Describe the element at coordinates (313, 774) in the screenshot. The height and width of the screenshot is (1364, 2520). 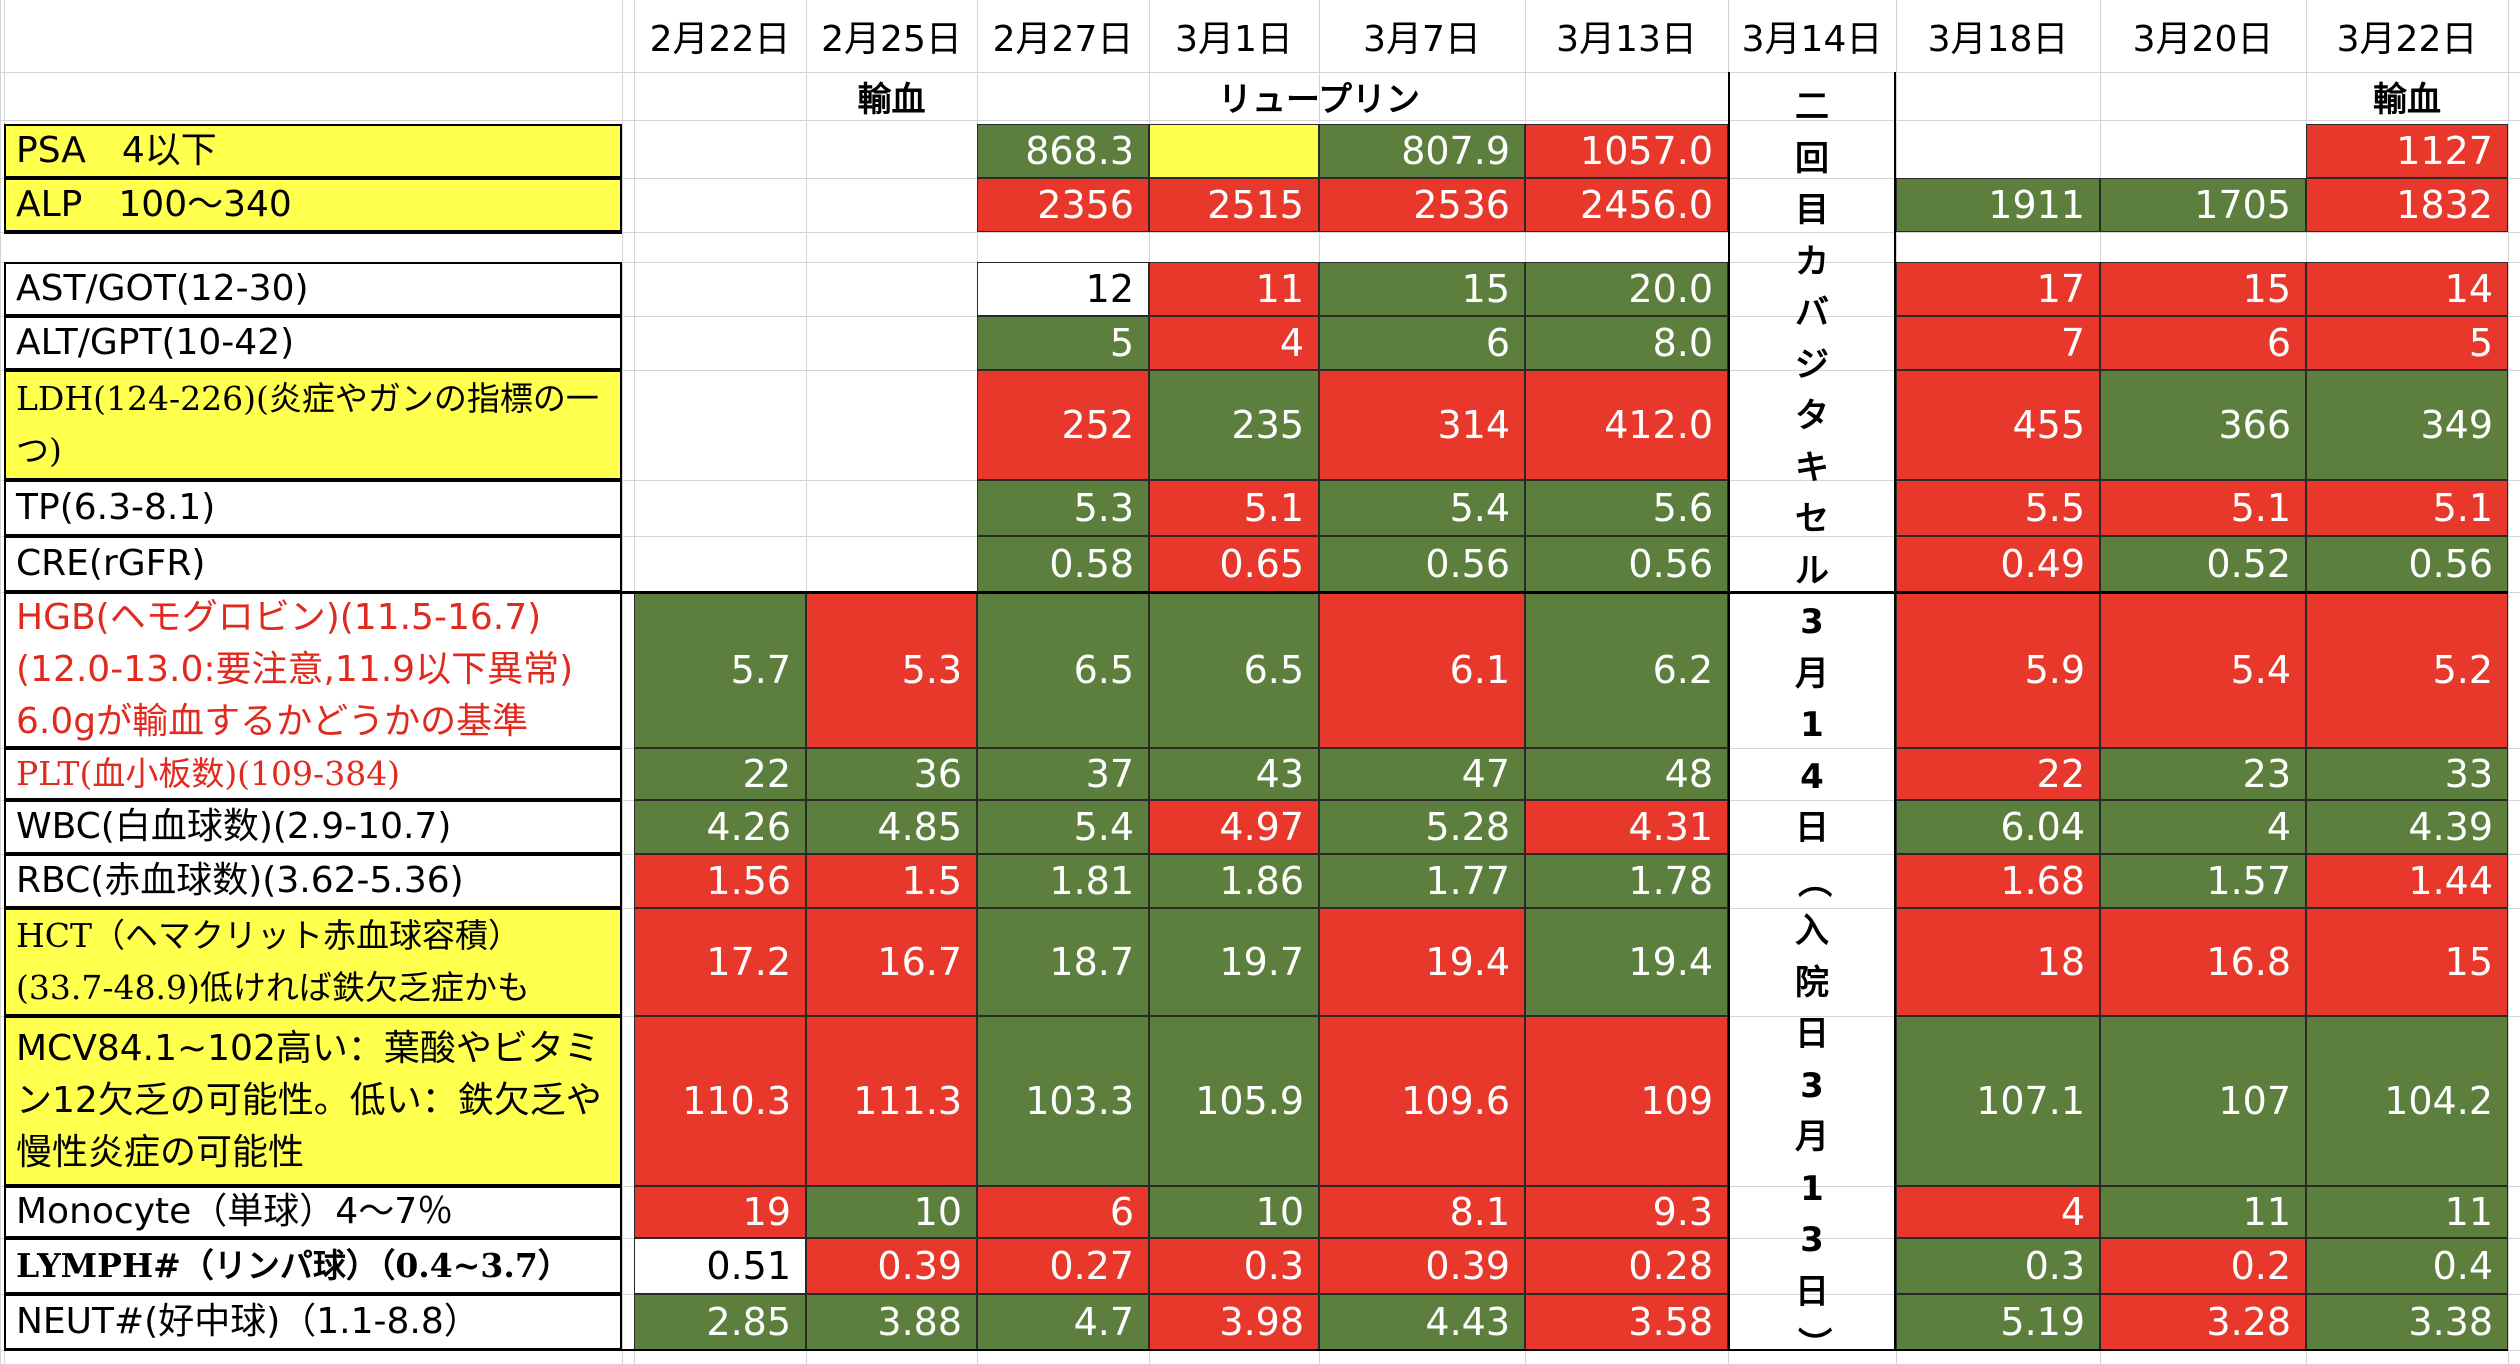
I see `row-label: PLT(血小板数)(109-384)` at that location.